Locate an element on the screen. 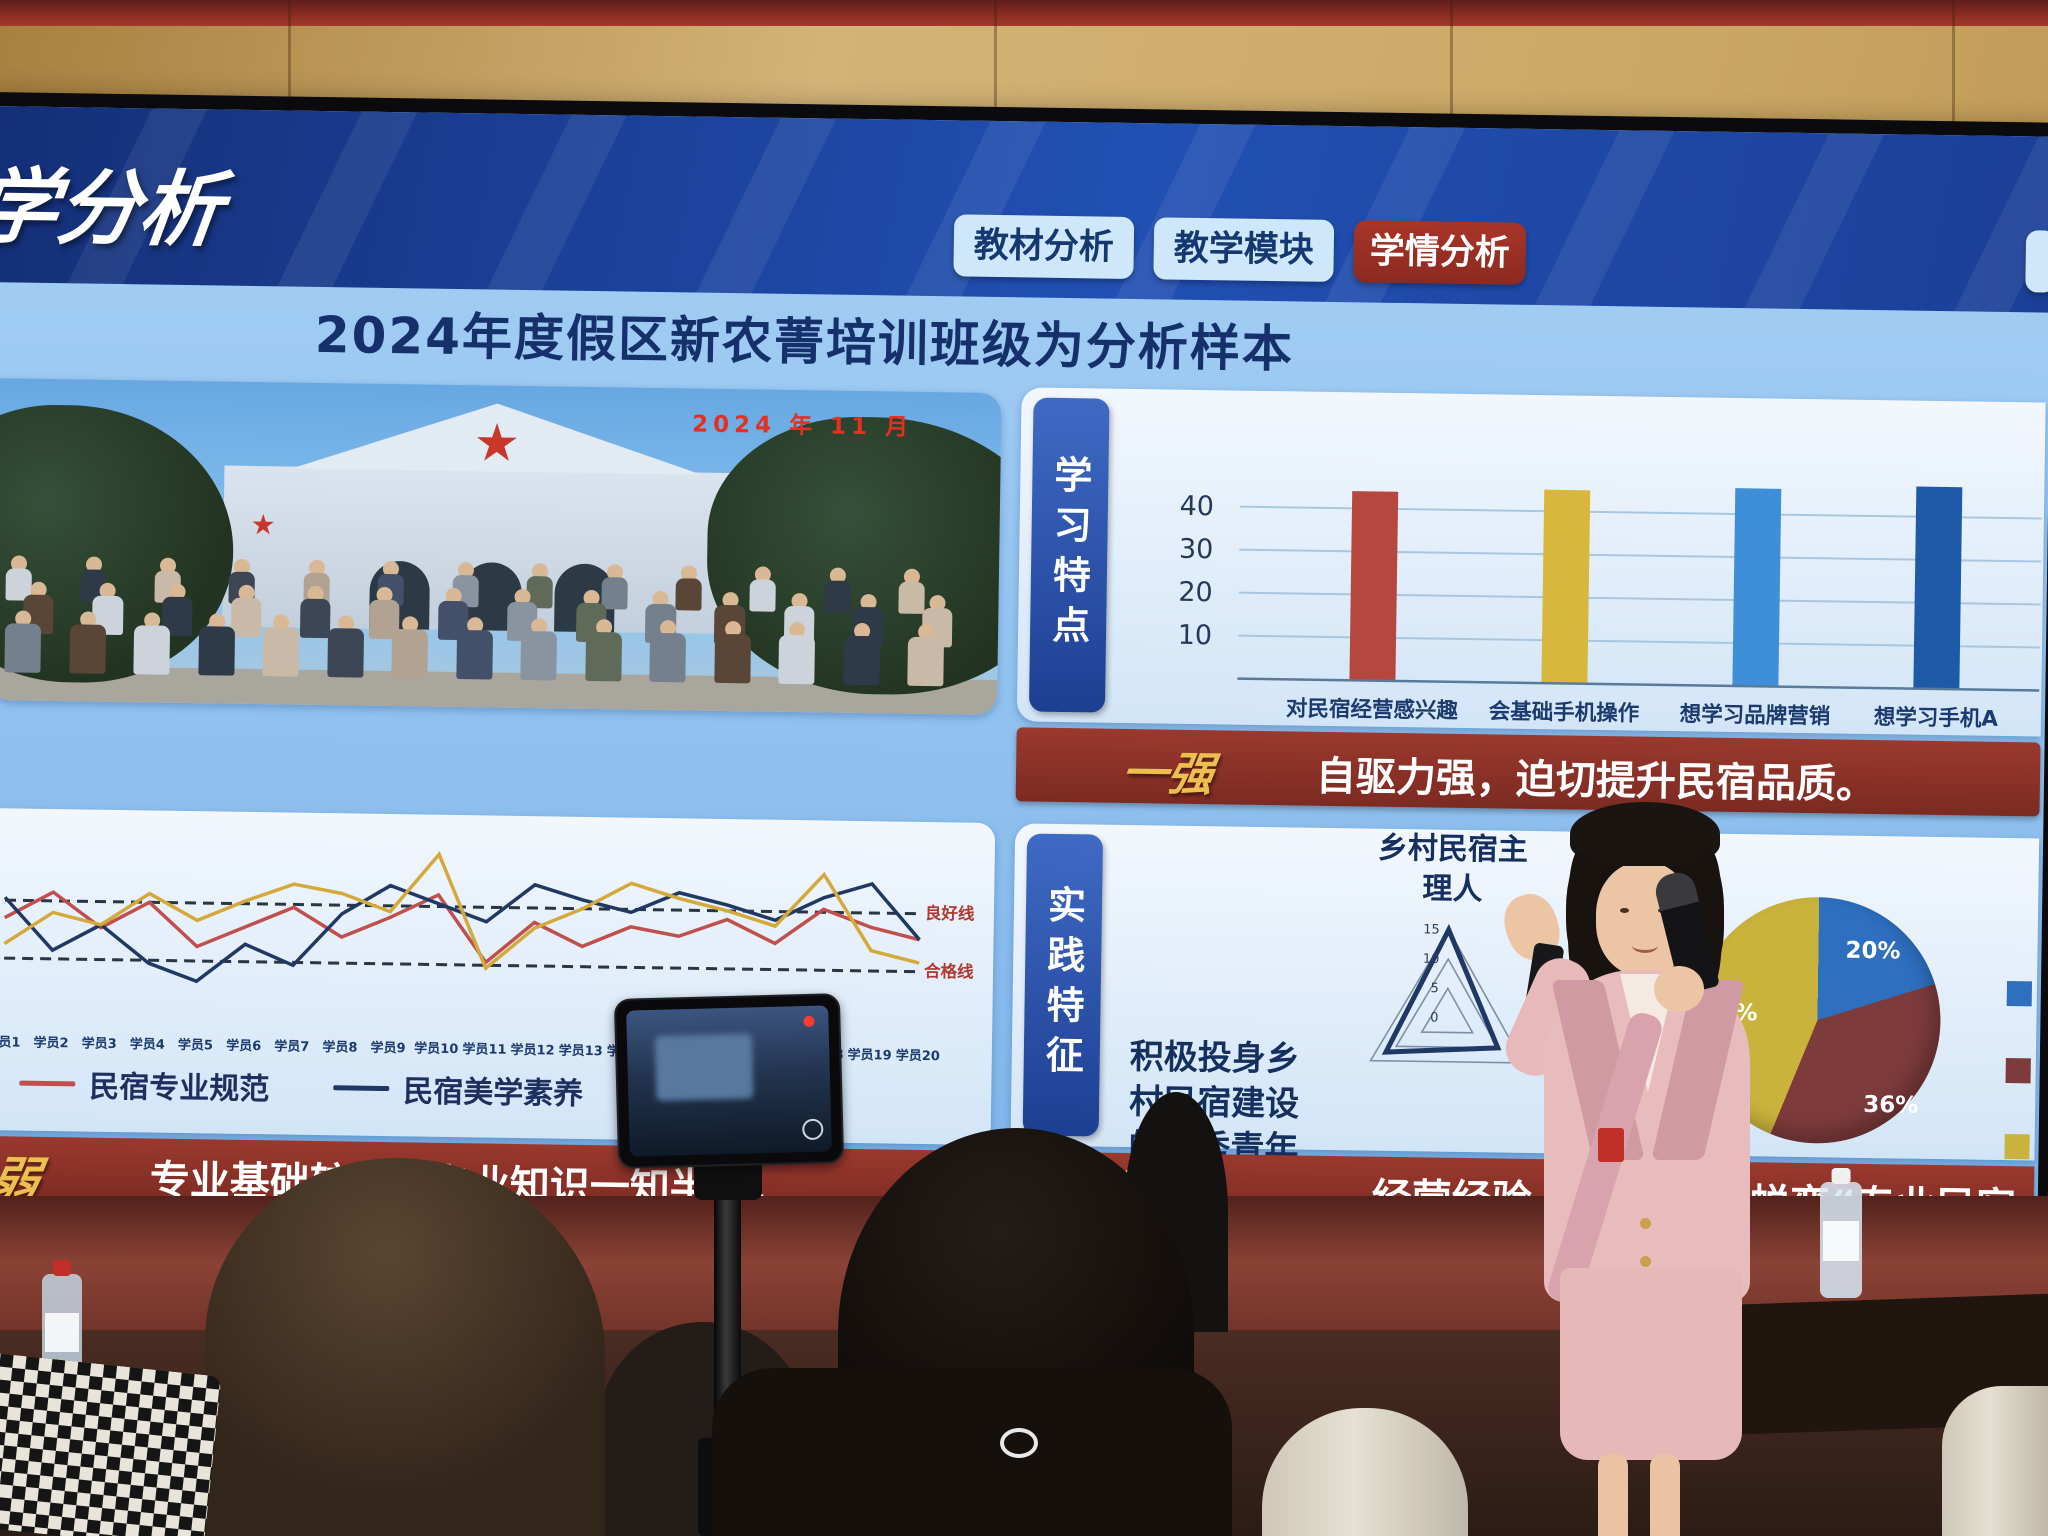 Image resolution: width=2048 pixels, height=1536 pixels. audience-shoulders is located at coordinates (972, 1452).